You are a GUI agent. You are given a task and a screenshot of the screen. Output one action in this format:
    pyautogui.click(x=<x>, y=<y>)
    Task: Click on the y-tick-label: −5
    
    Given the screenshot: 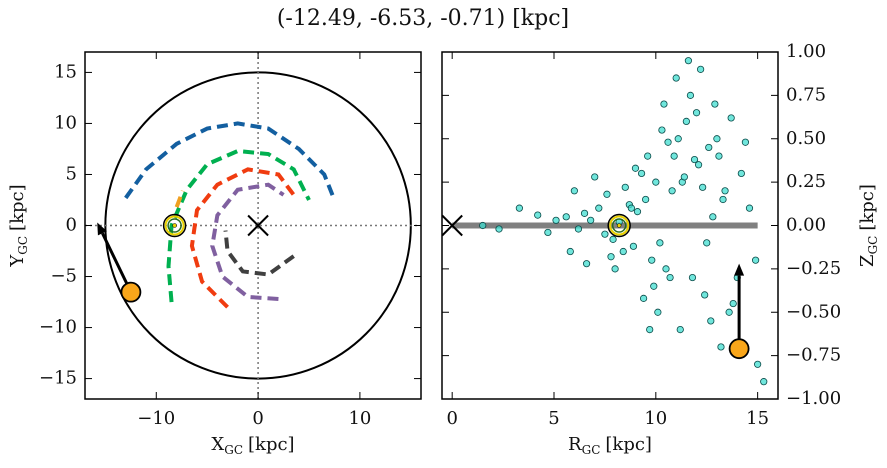 What is the action you would take?
    pyautogui.click(x=63, y=276)
    